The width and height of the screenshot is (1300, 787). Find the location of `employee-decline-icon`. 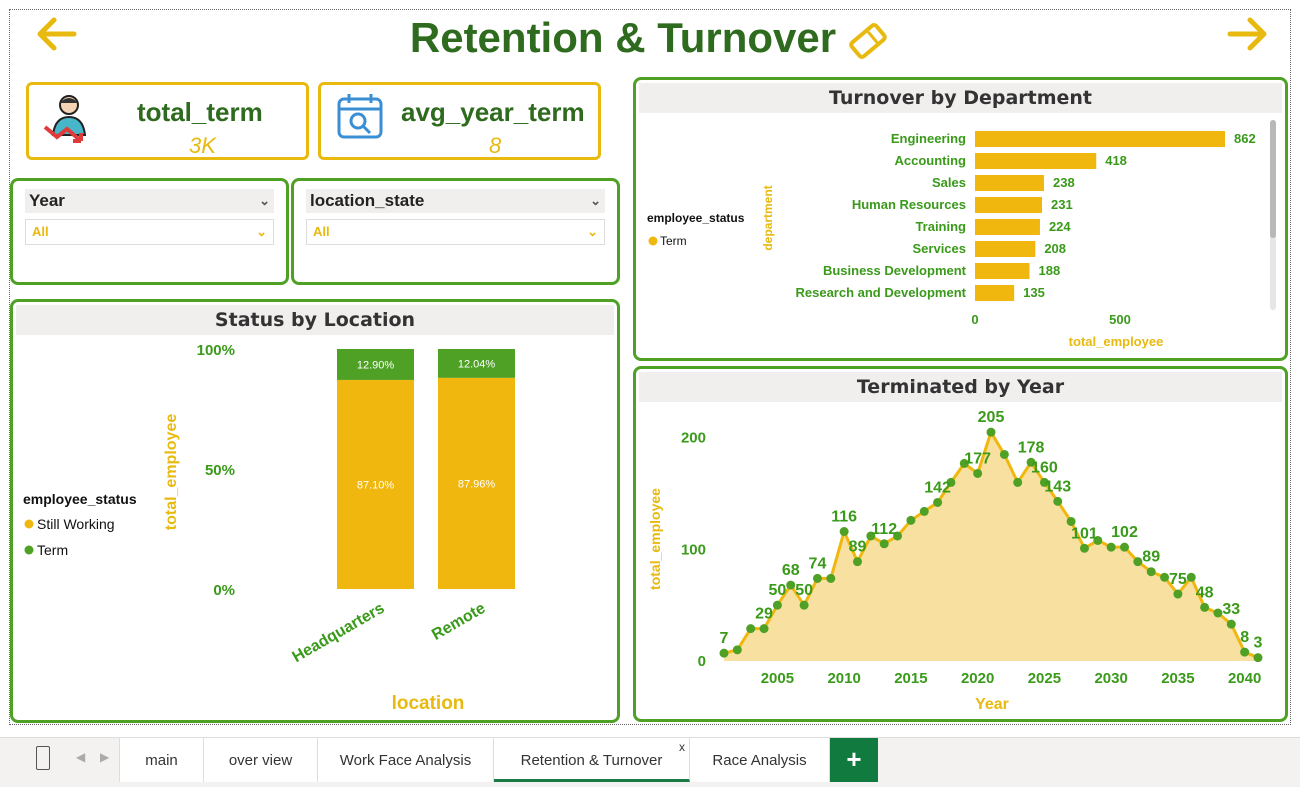

employee-decline-icon is located at coordinates (69, 119).